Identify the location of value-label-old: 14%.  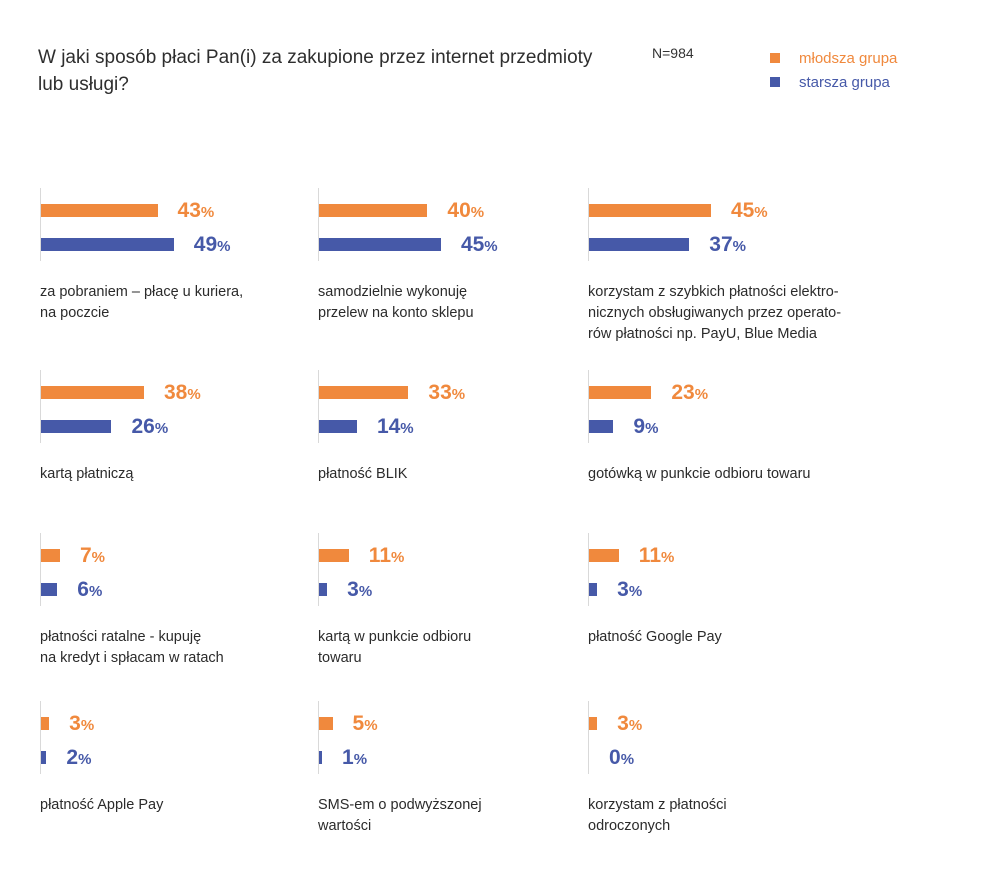
(395, 428).